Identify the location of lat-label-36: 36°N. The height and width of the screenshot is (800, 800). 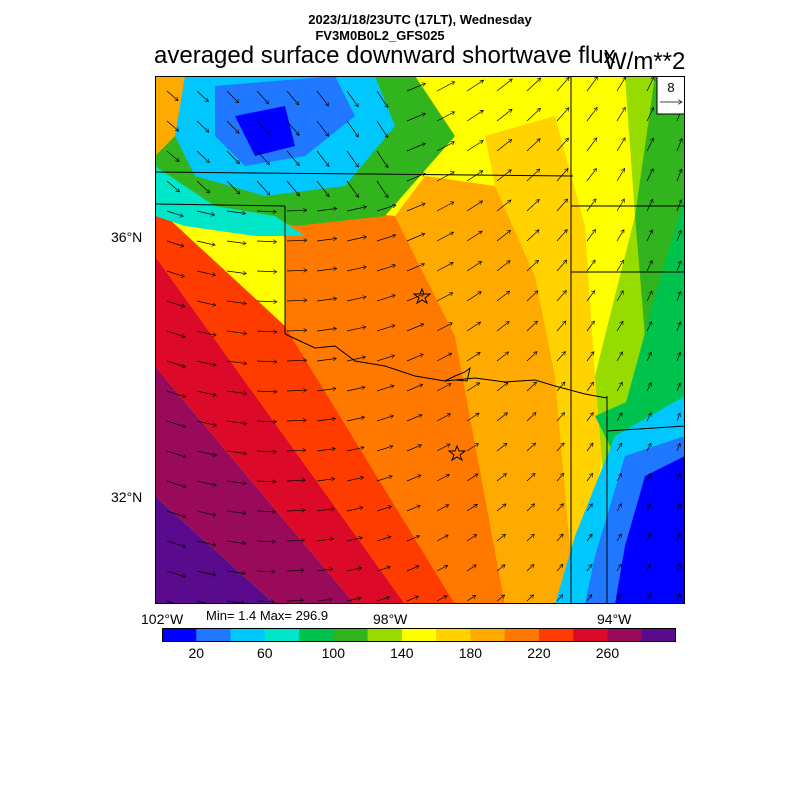
(127, 237).